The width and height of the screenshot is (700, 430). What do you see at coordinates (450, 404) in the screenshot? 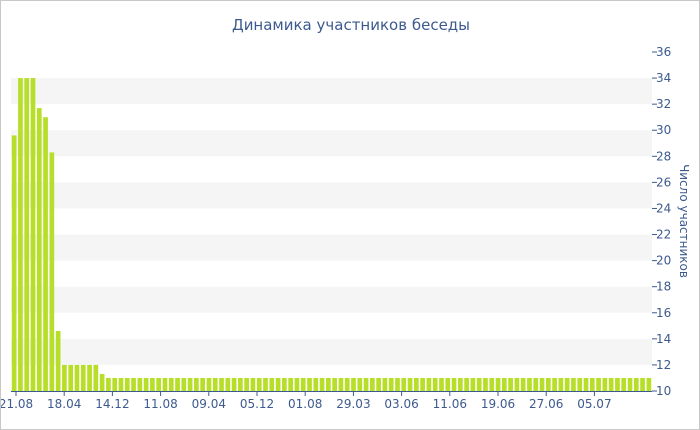
I see `x-tick-label: 11.06` at bounding box center [450, 404].